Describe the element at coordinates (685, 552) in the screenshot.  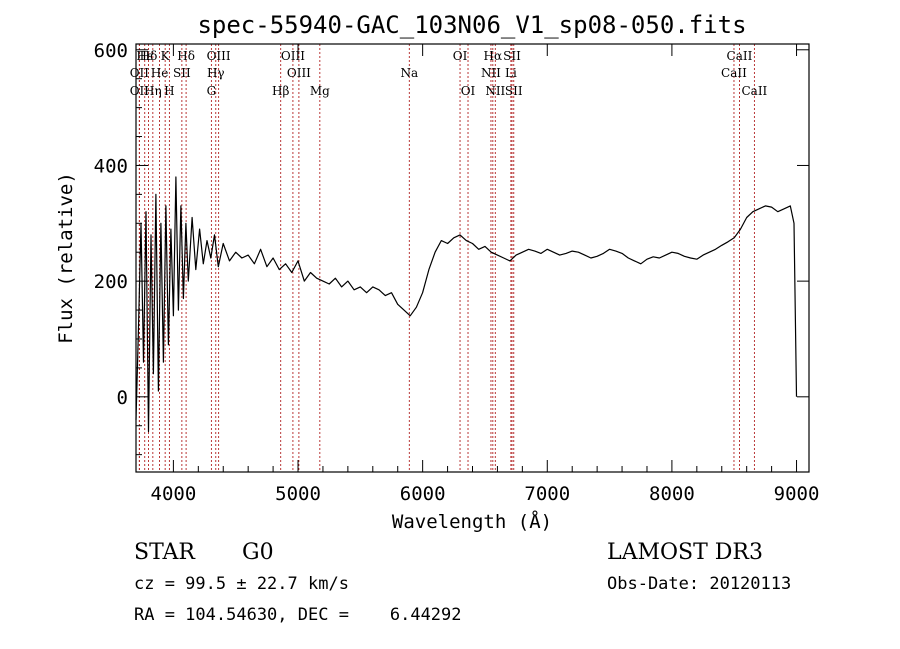
I see `survey-name: LAMOST DR3` at that location.